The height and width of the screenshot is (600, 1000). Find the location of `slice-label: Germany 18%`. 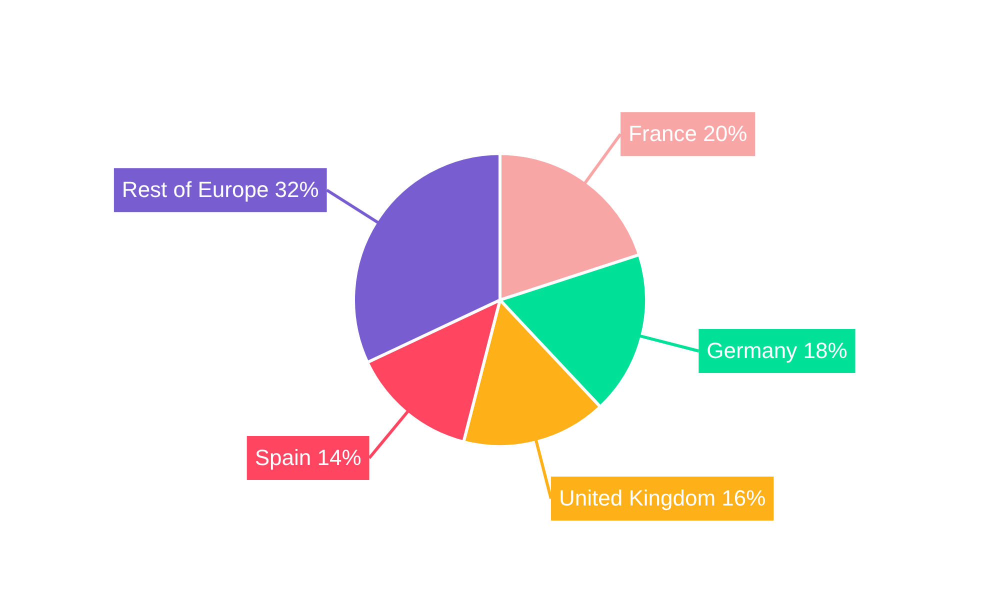

slice-label: Germany 18% is located at coordinates (777, 351).